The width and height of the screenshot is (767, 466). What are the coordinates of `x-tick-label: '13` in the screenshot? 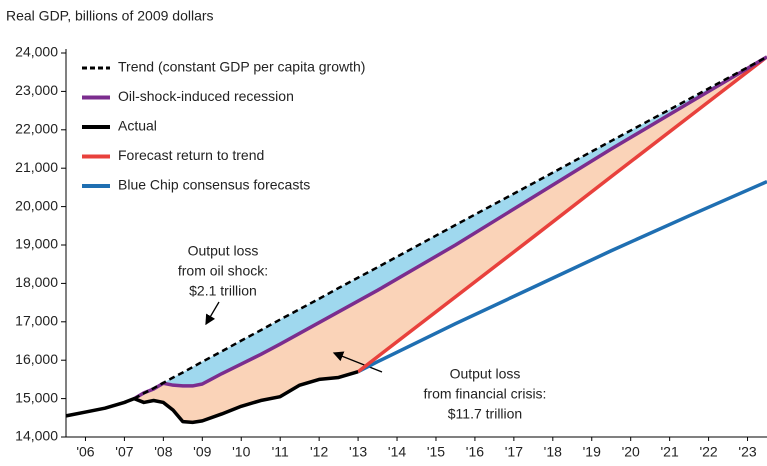 It's located at (358, 452).